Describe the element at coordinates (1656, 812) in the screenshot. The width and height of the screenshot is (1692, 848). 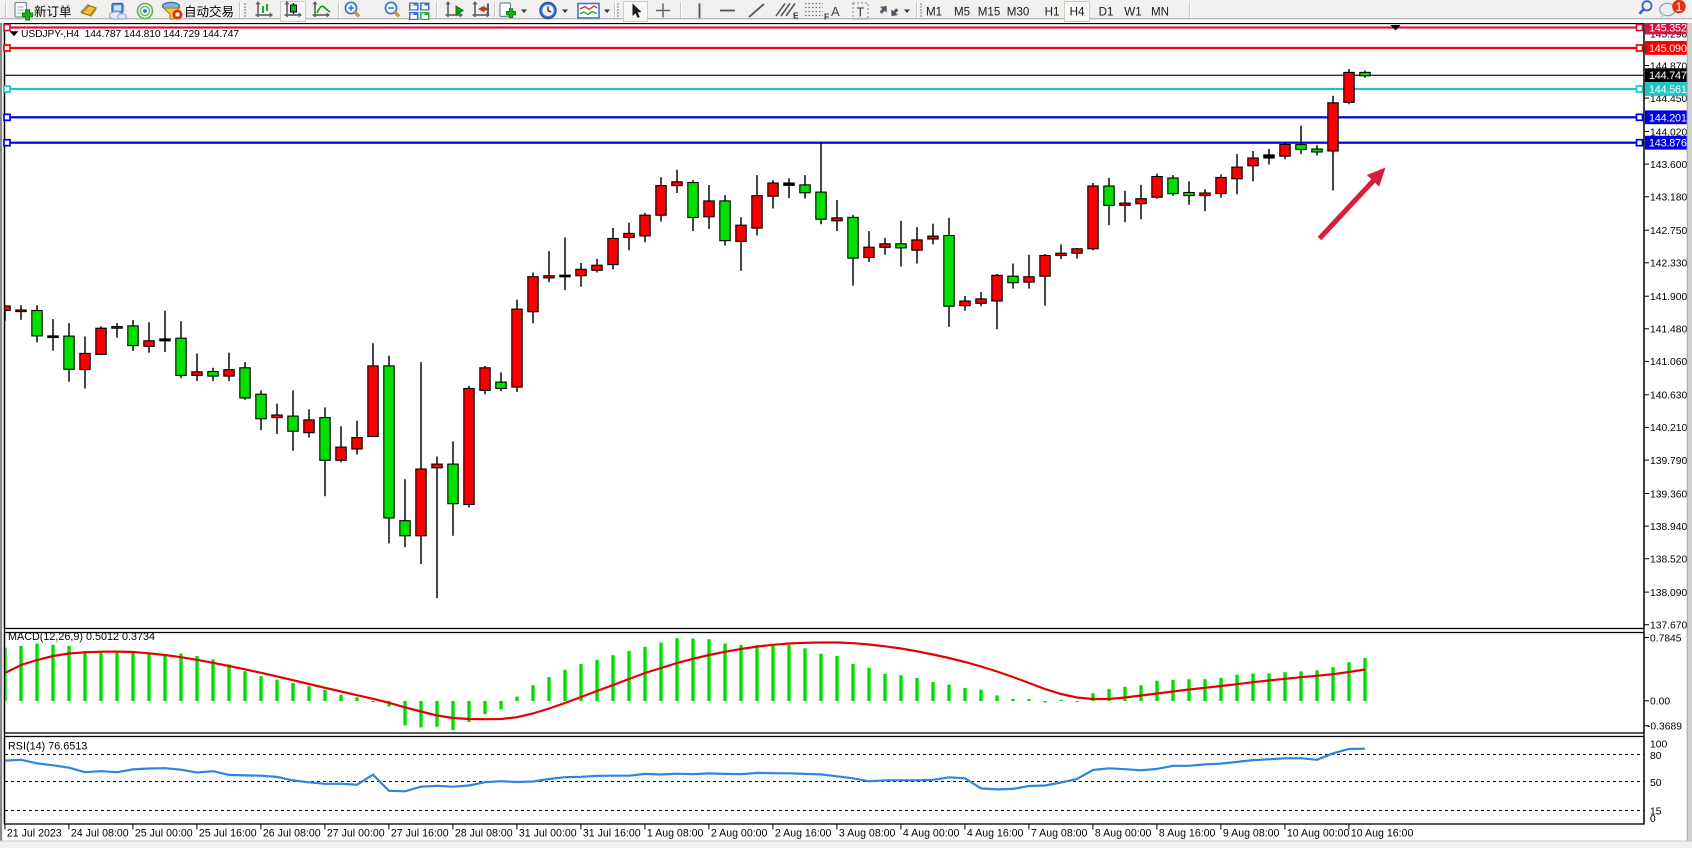
I see `svg-text: 15` at that location.